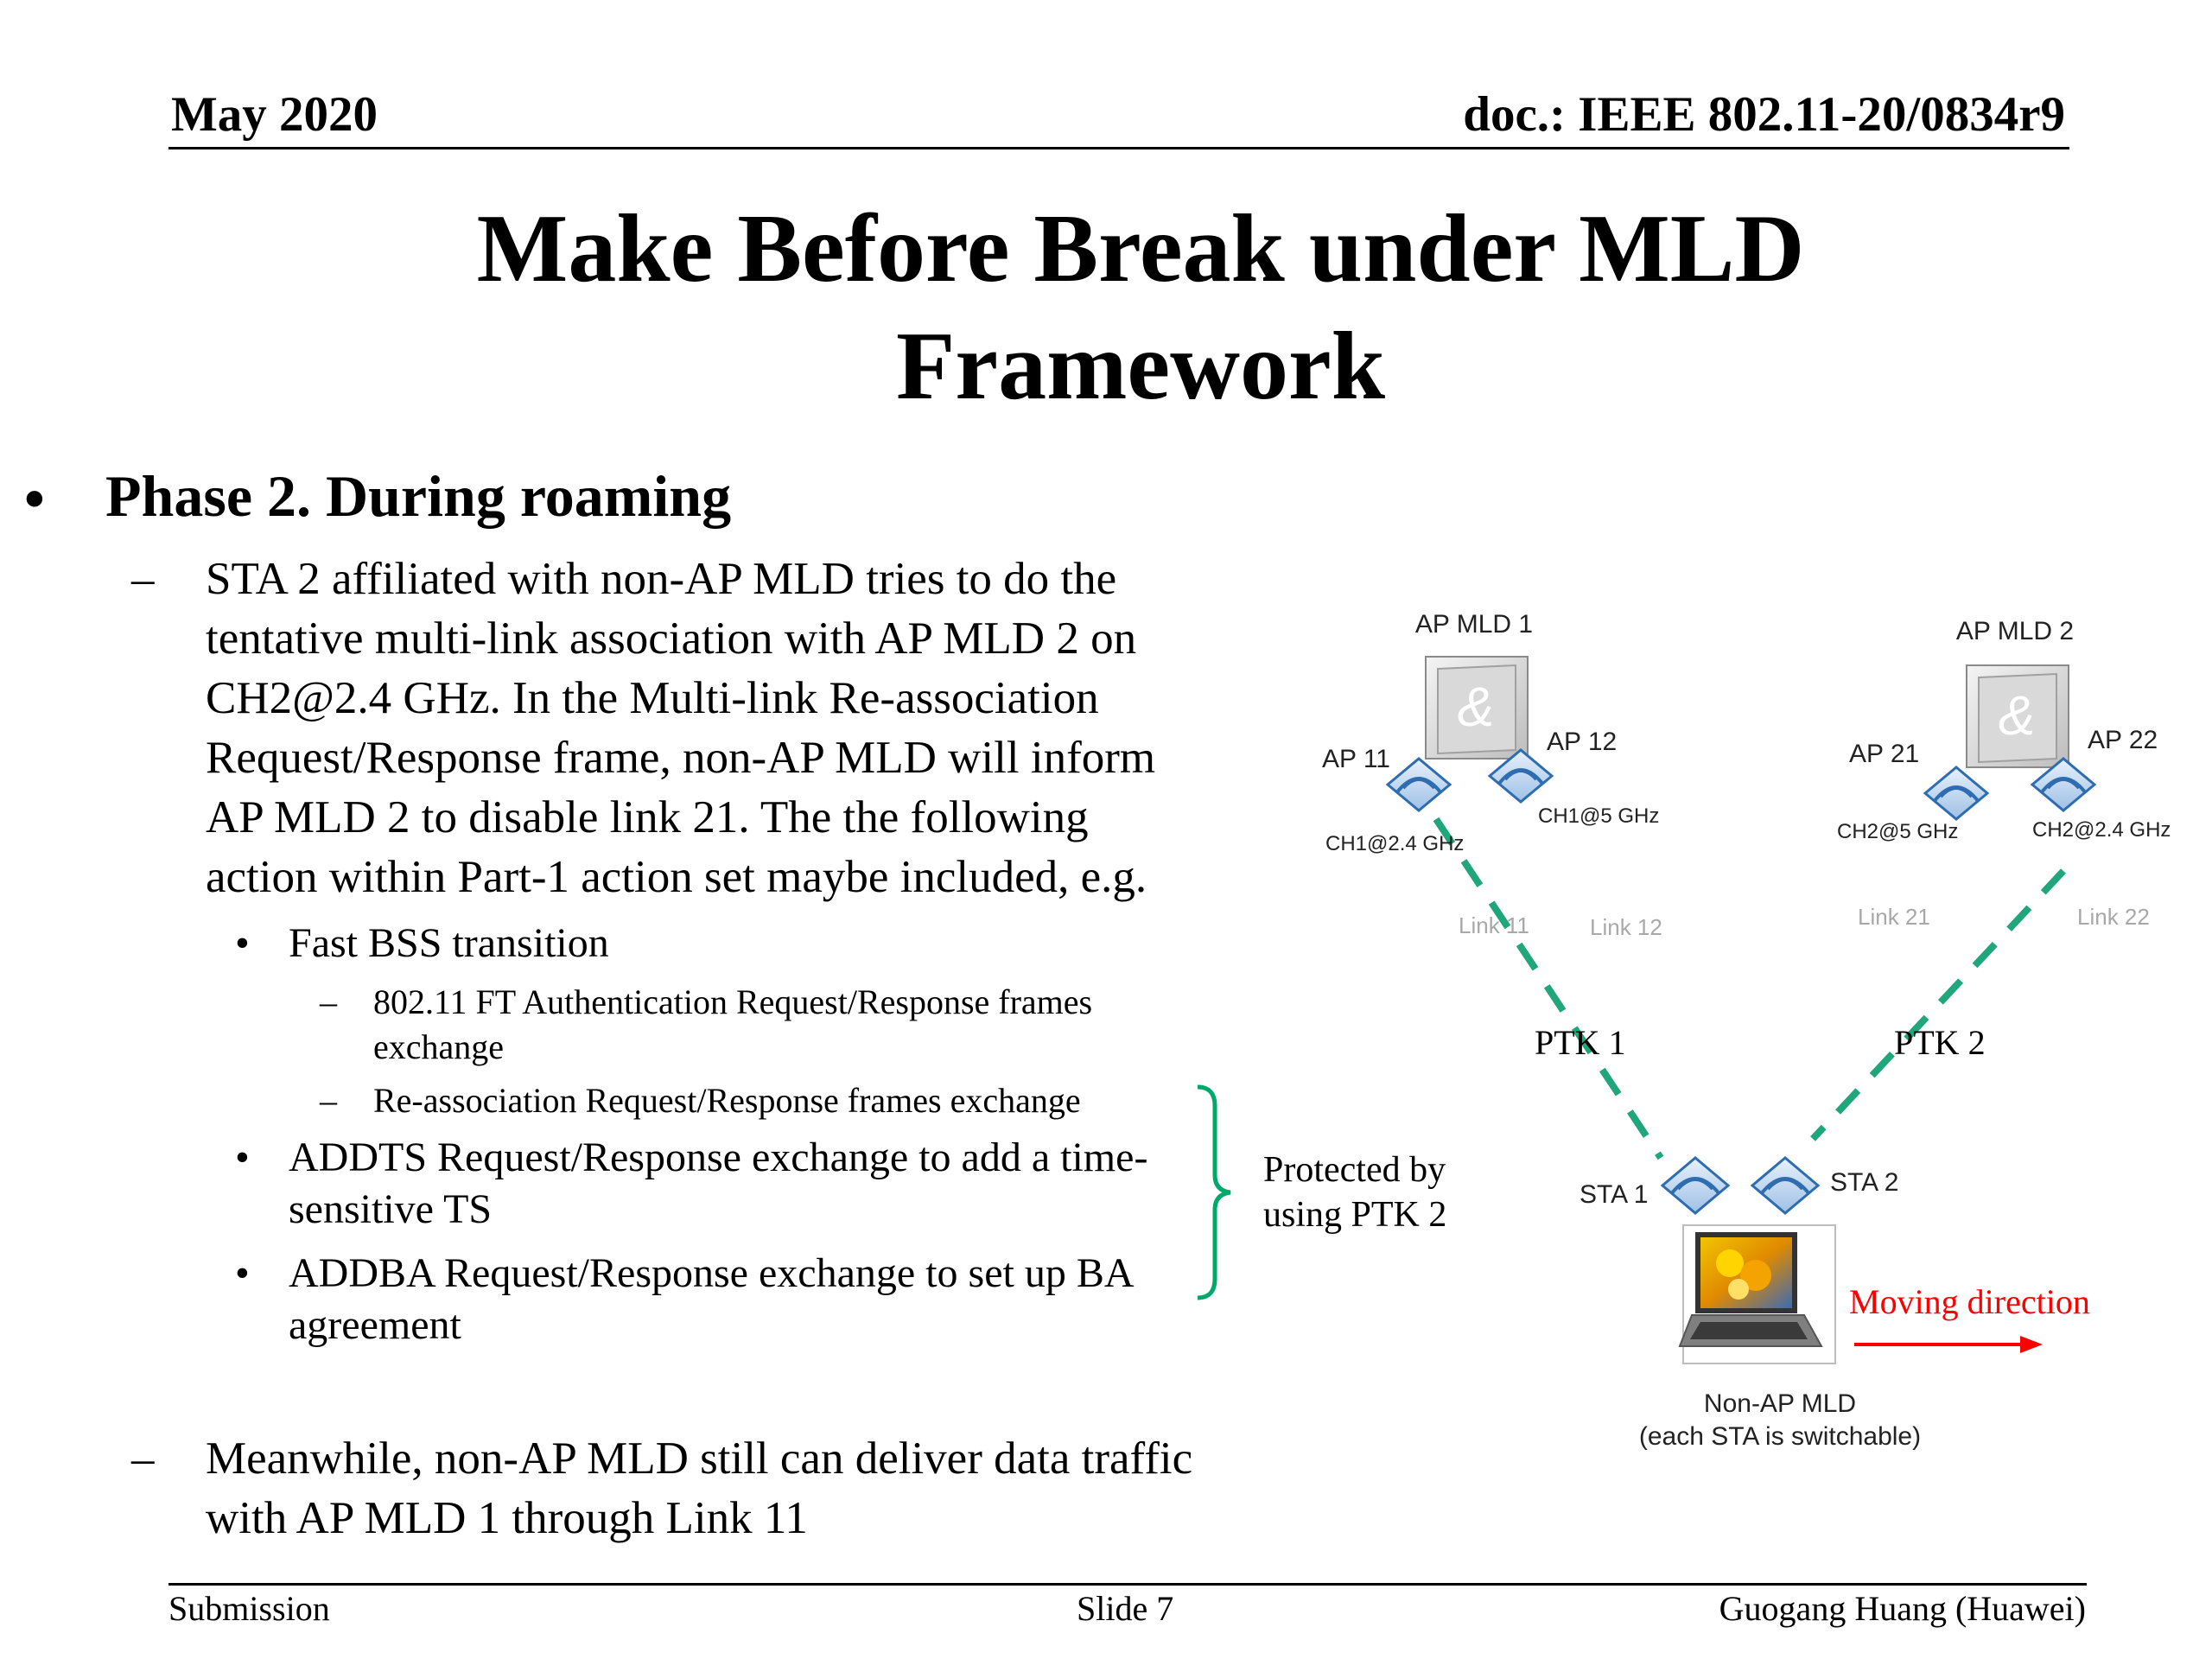  Describe the element at coordinates (1474, 624) in the screenshot. I see `label-ap-mld1: AP MLD 1` at that location.